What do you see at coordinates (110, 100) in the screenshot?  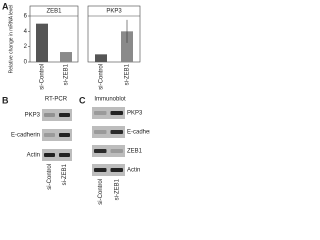 I see `panel-title: Immunoblot` at bounding box center [110, 100].